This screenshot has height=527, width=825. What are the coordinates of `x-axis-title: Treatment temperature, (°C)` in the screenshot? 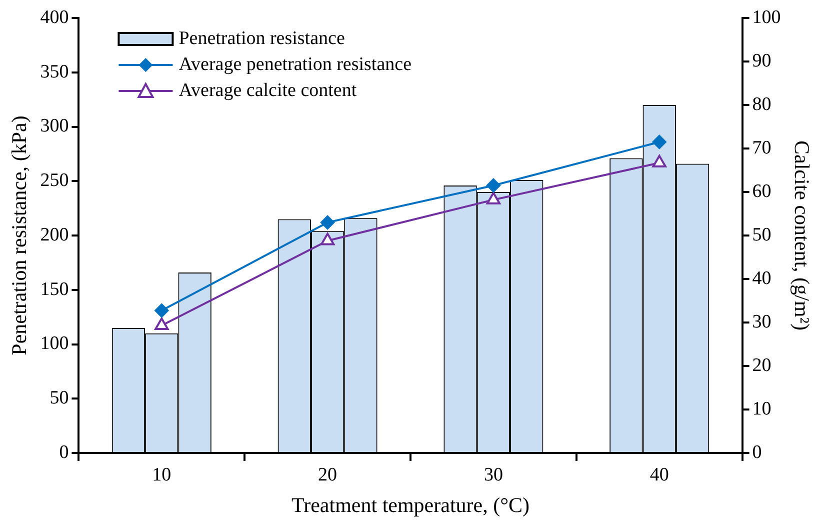 It's located at (411, 504).